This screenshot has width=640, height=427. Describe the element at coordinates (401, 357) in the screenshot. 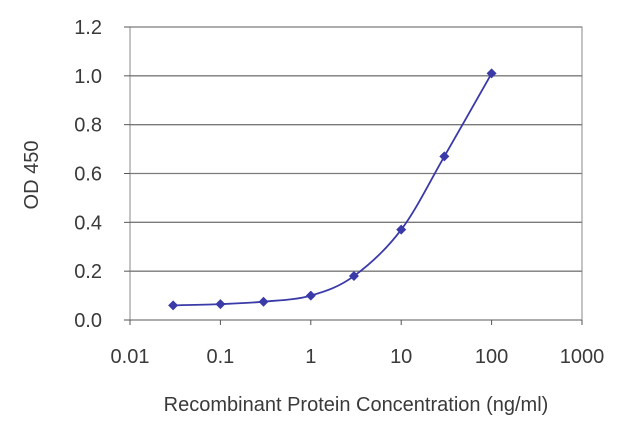

I see `x-tick-label: 10` at that location.